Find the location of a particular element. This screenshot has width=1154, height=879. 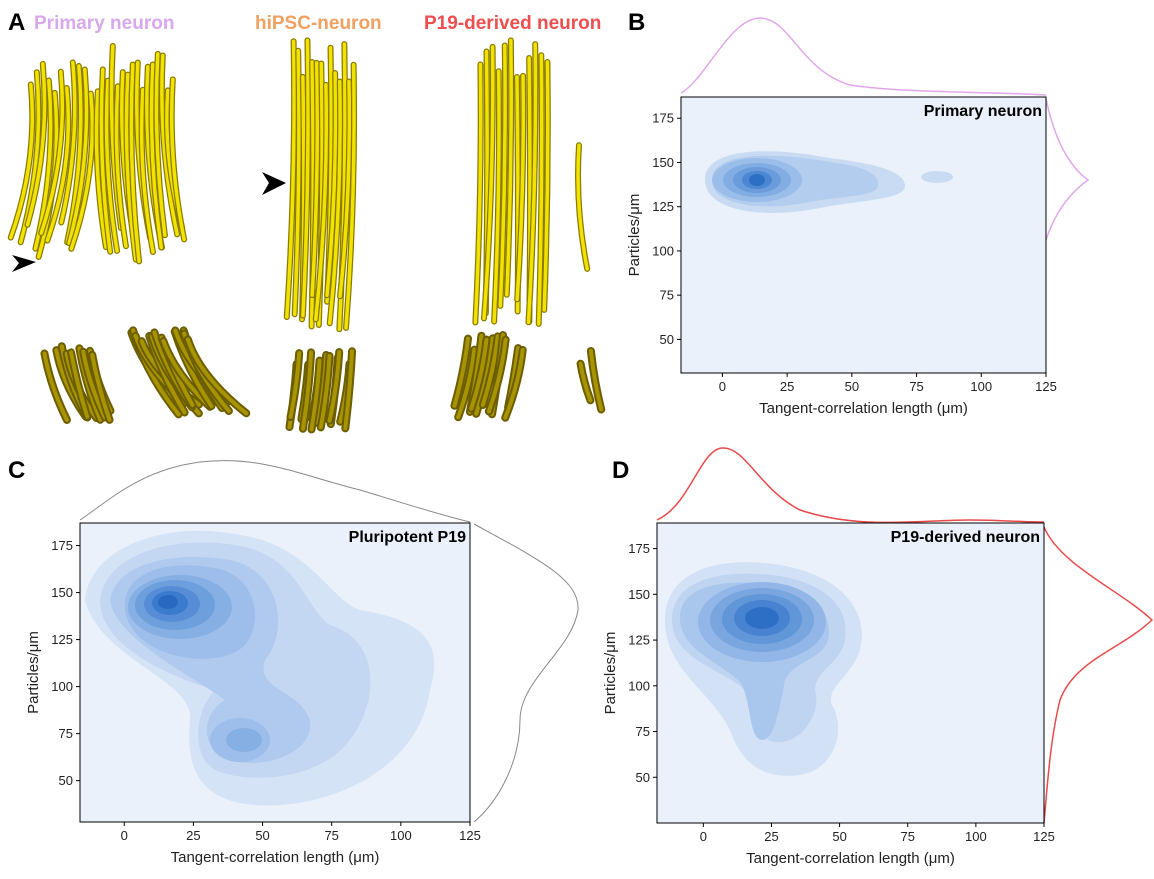

x-tick-label: 0 is located at coordinates (722, 386).